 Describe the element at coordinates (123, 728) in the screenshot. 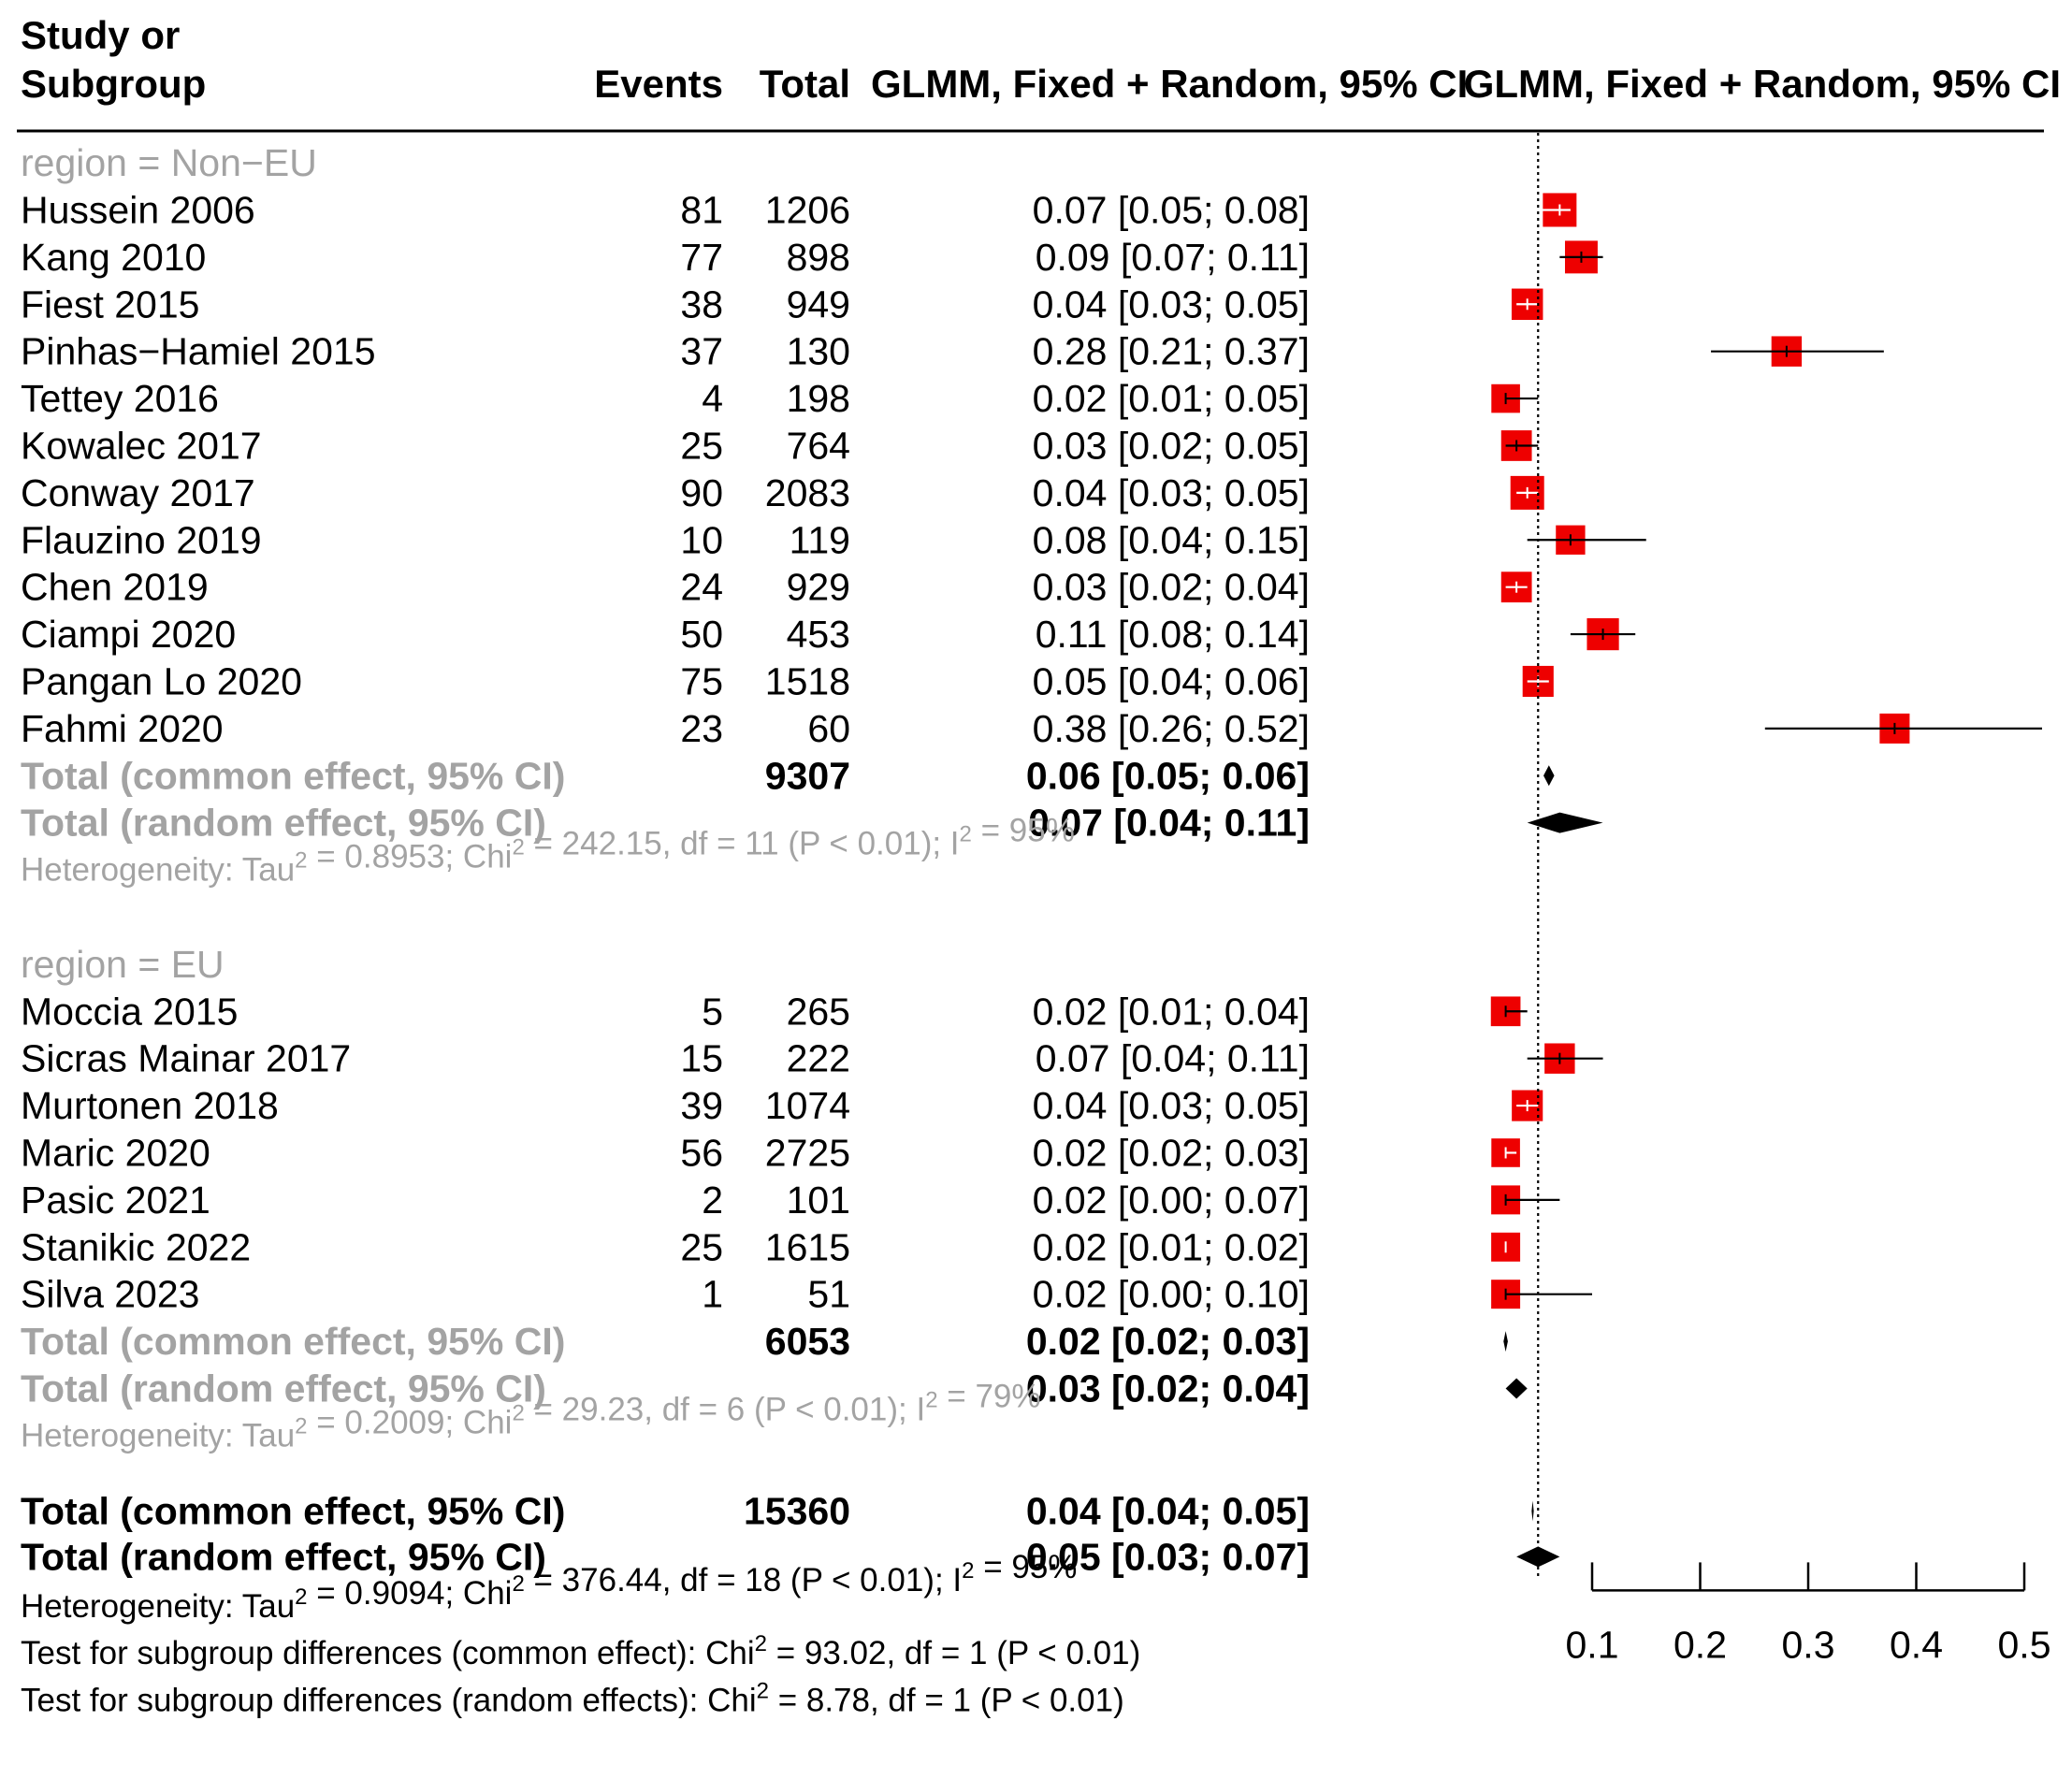

I see `study-0-11-name: Fahmi 2020` at that location.